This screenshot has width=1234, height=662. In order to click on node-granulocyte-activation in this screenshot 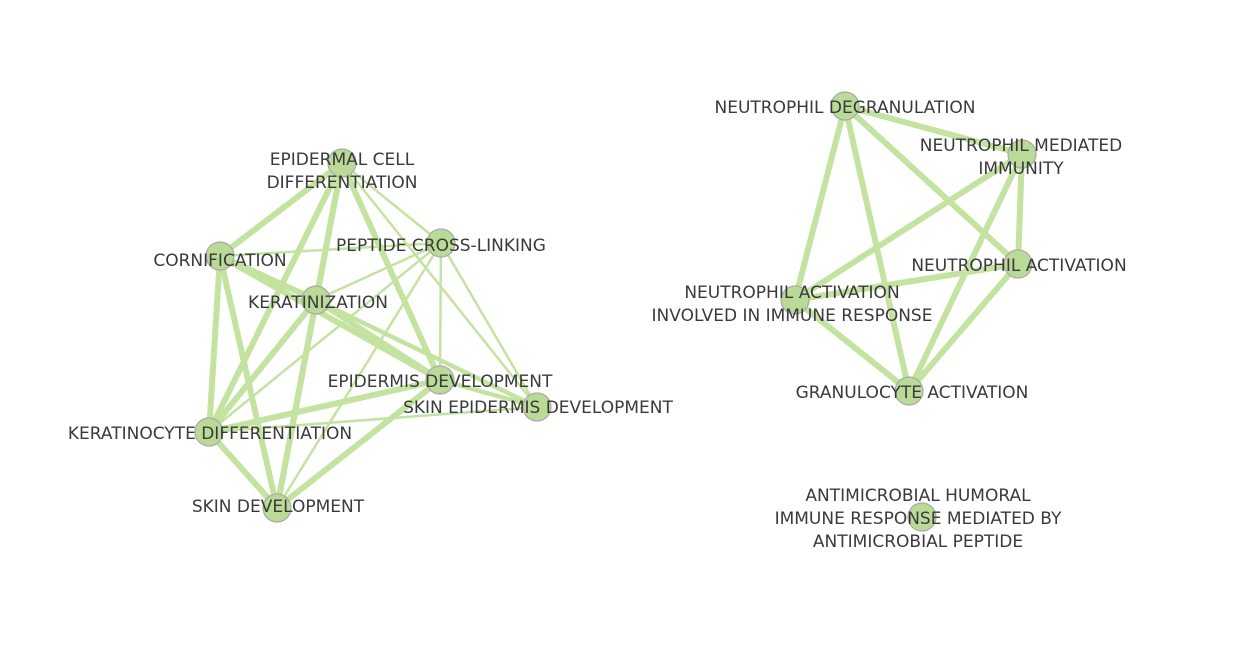, I will do `click(909, 391)`.